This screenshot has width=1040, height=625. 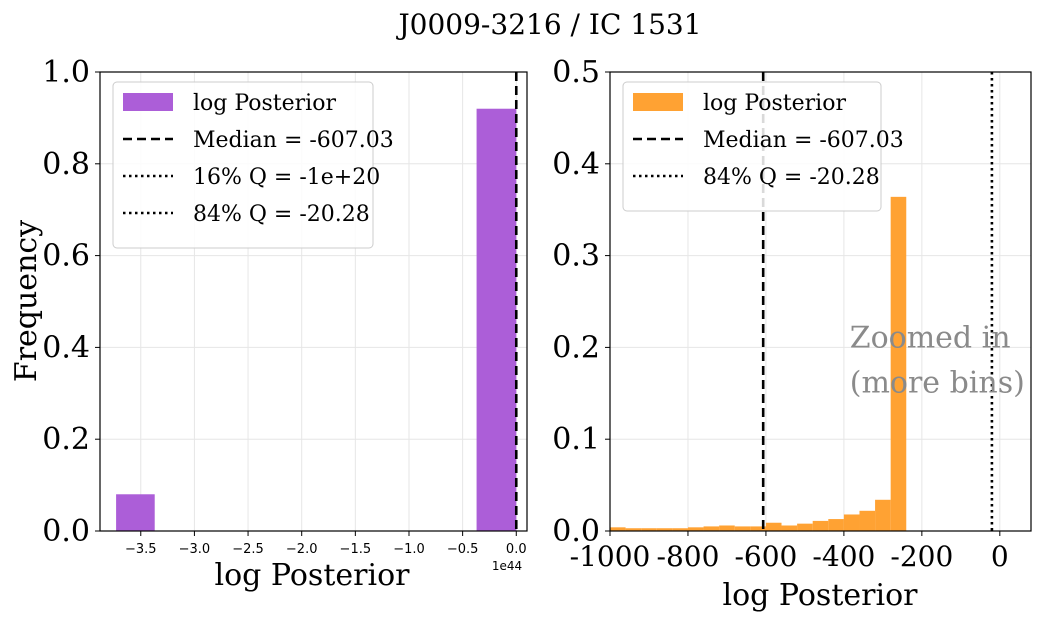 I want to click on left-x-offset-label: 1e44, so click(x=507, y=566).